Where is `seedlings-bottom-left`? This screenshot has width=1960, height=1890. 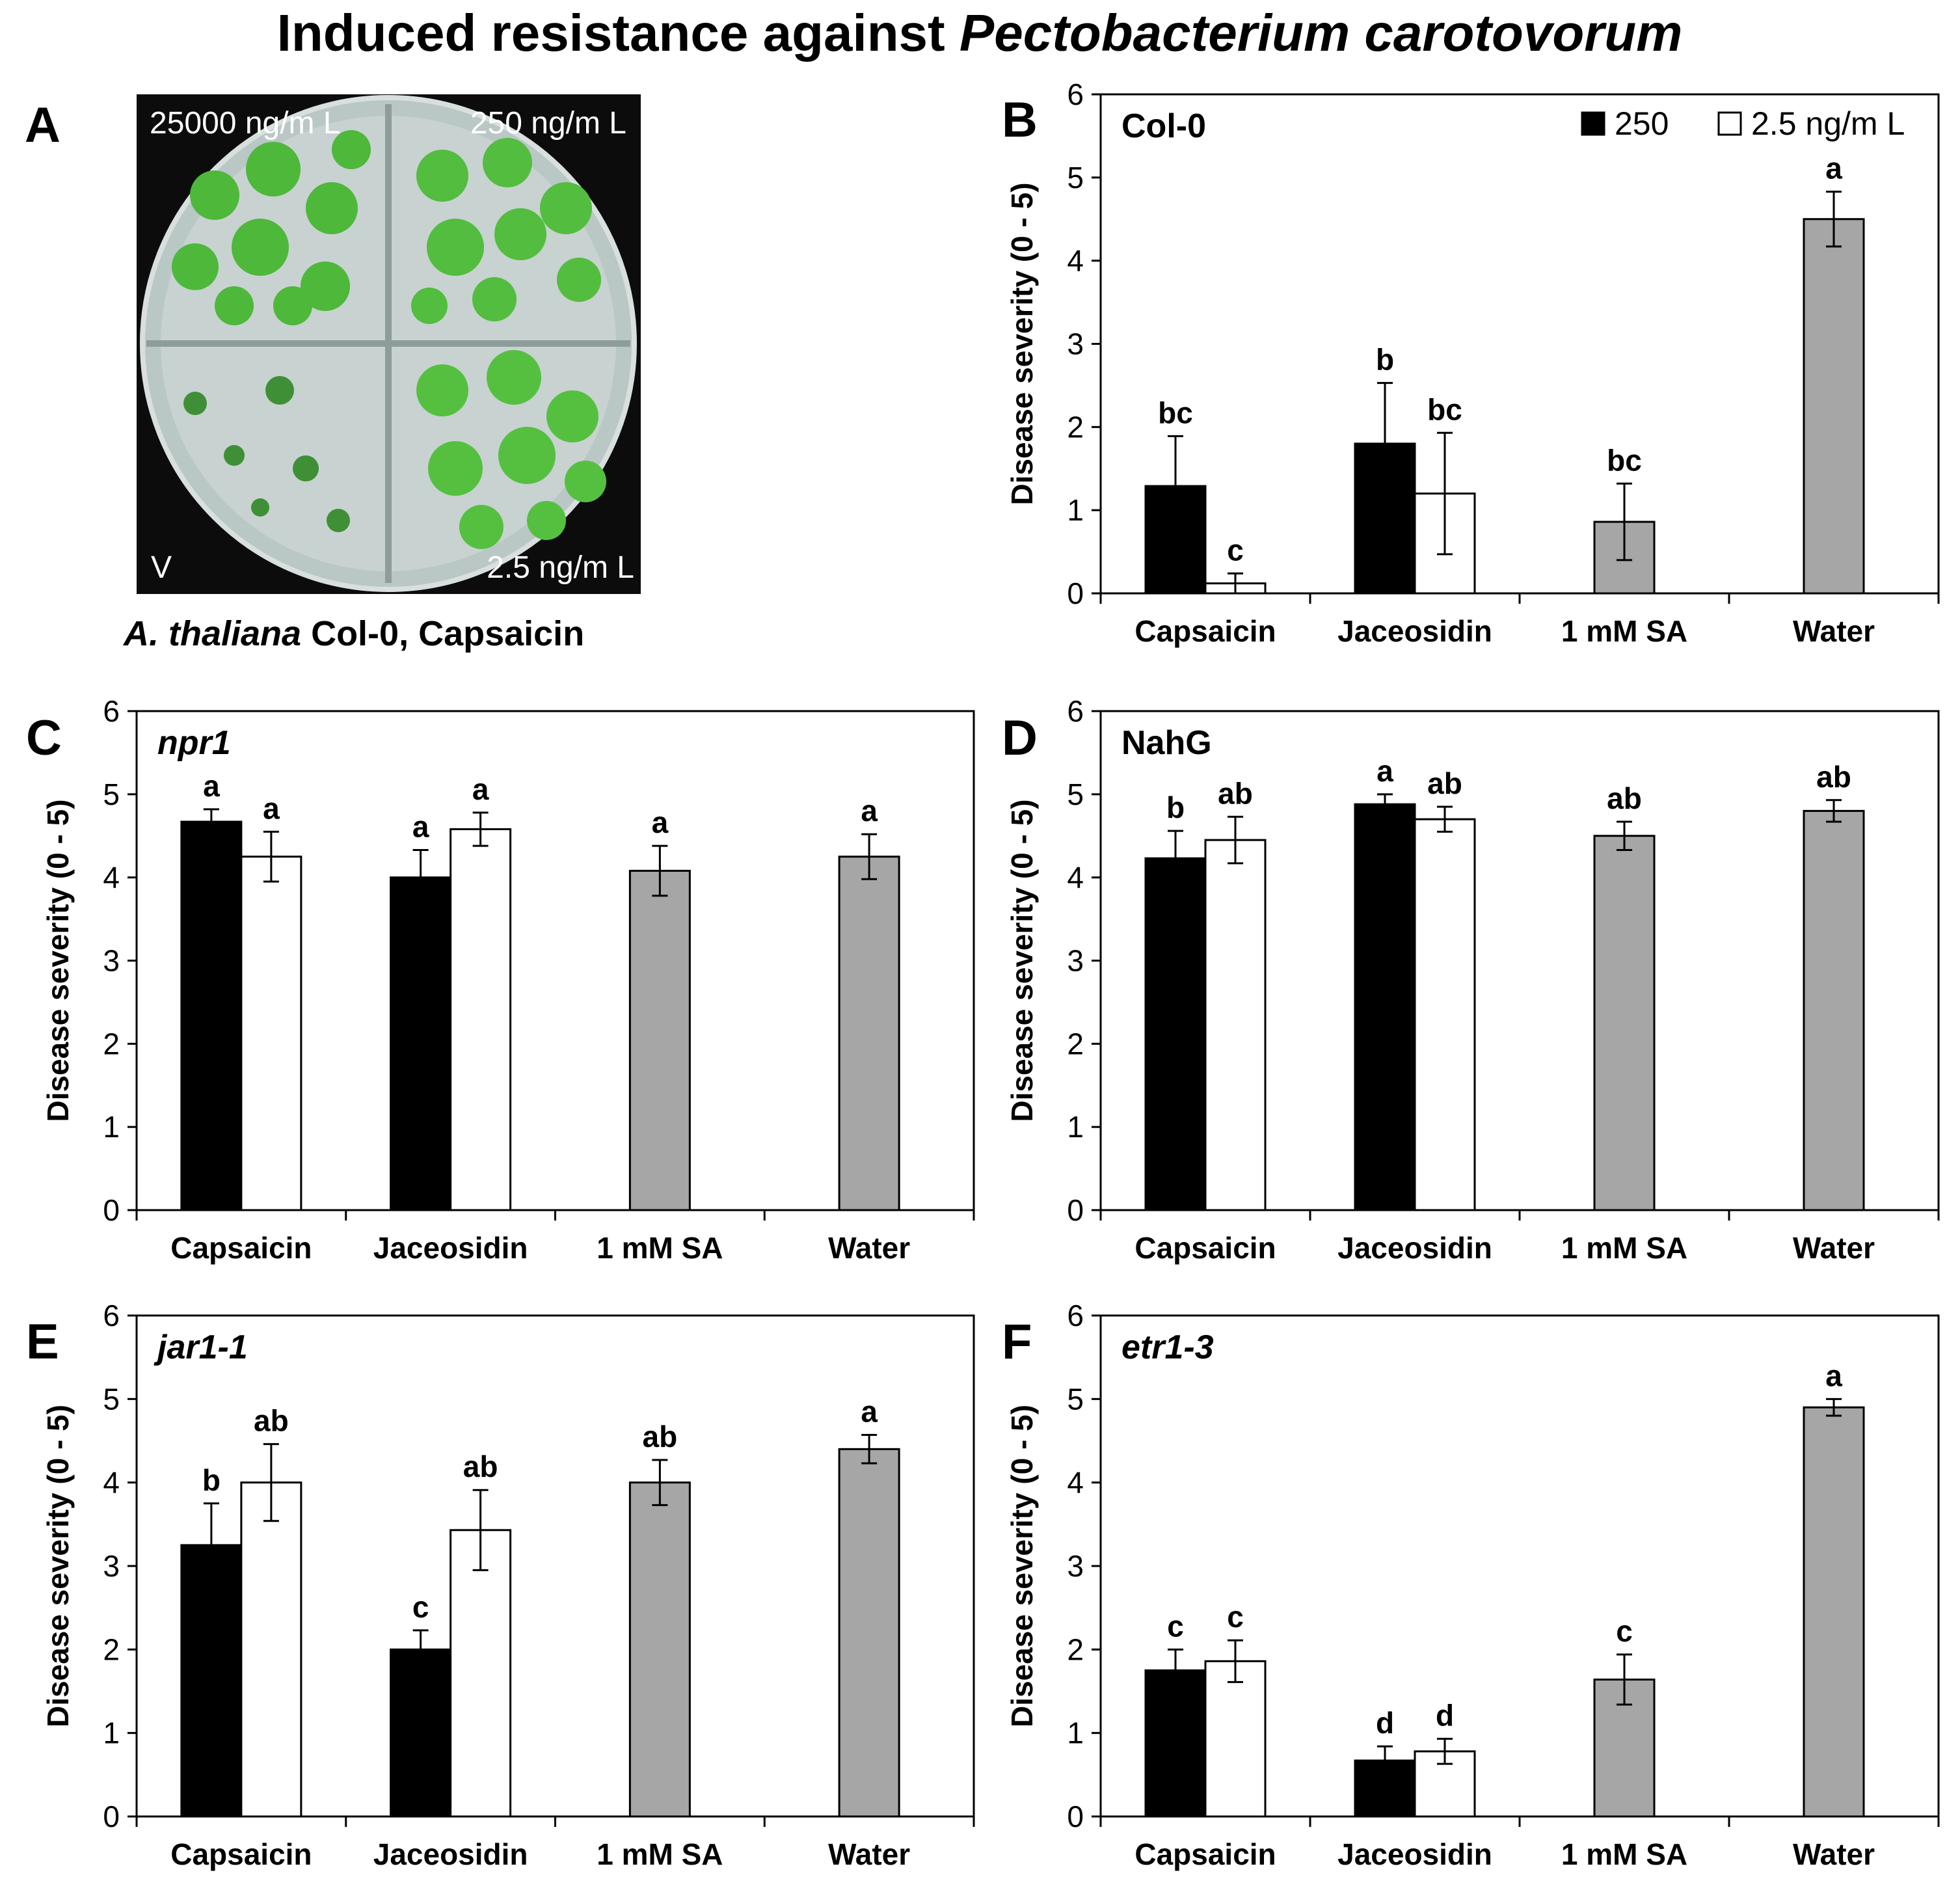
seedlings-bottom-left is located at coordinates (266, 454).